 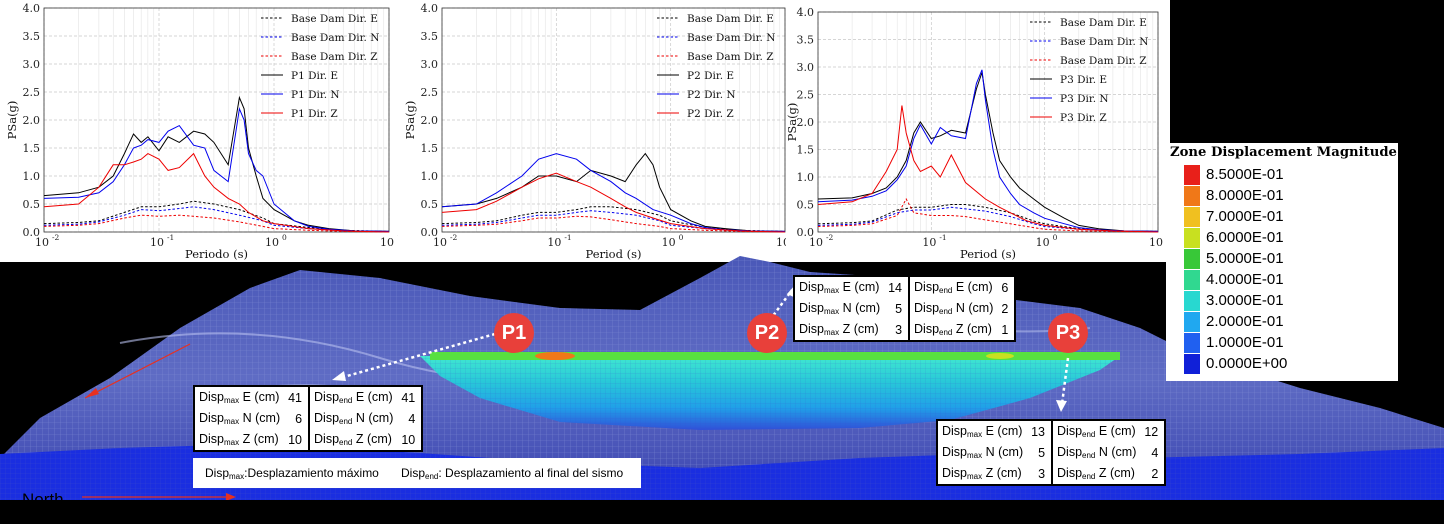 What do you see at coordinates (1245, 237) in the screenshot?
I see `legend-value-label: 6.0000E-01` at bounding box center [1245, 237].